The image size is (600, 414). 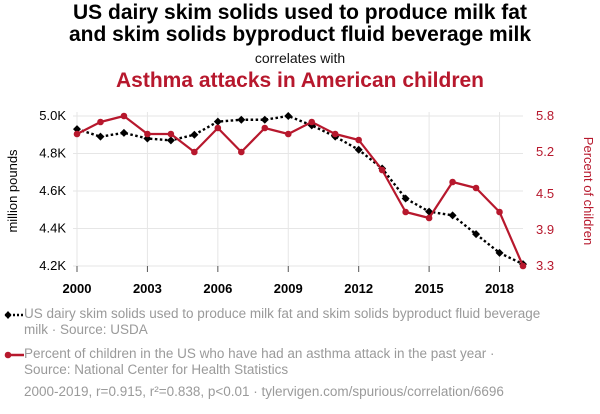 I want to click on x-axis-ticks: 2000 2003 2006 2009 2012 2015 2018, so click(x=288, y=281).